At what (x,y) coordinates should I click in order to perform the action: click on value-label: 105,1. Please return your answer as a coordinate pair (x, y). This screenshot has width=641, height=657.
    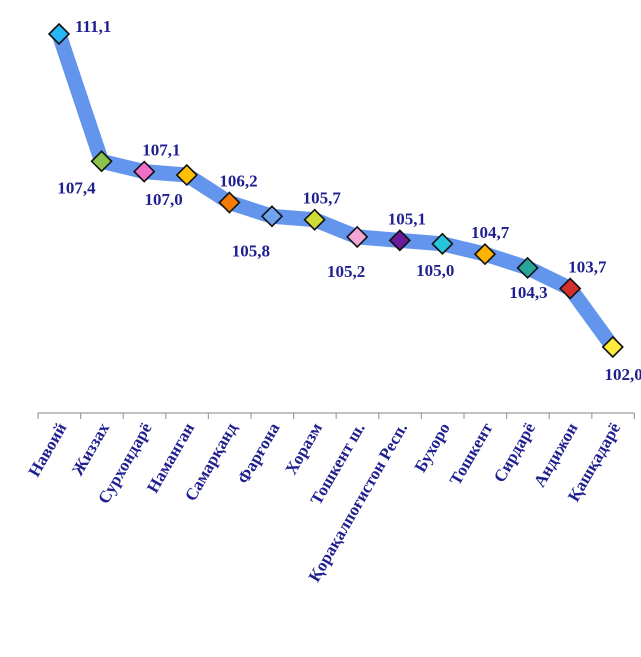
    Looking at the image, I should click on (407, 218).